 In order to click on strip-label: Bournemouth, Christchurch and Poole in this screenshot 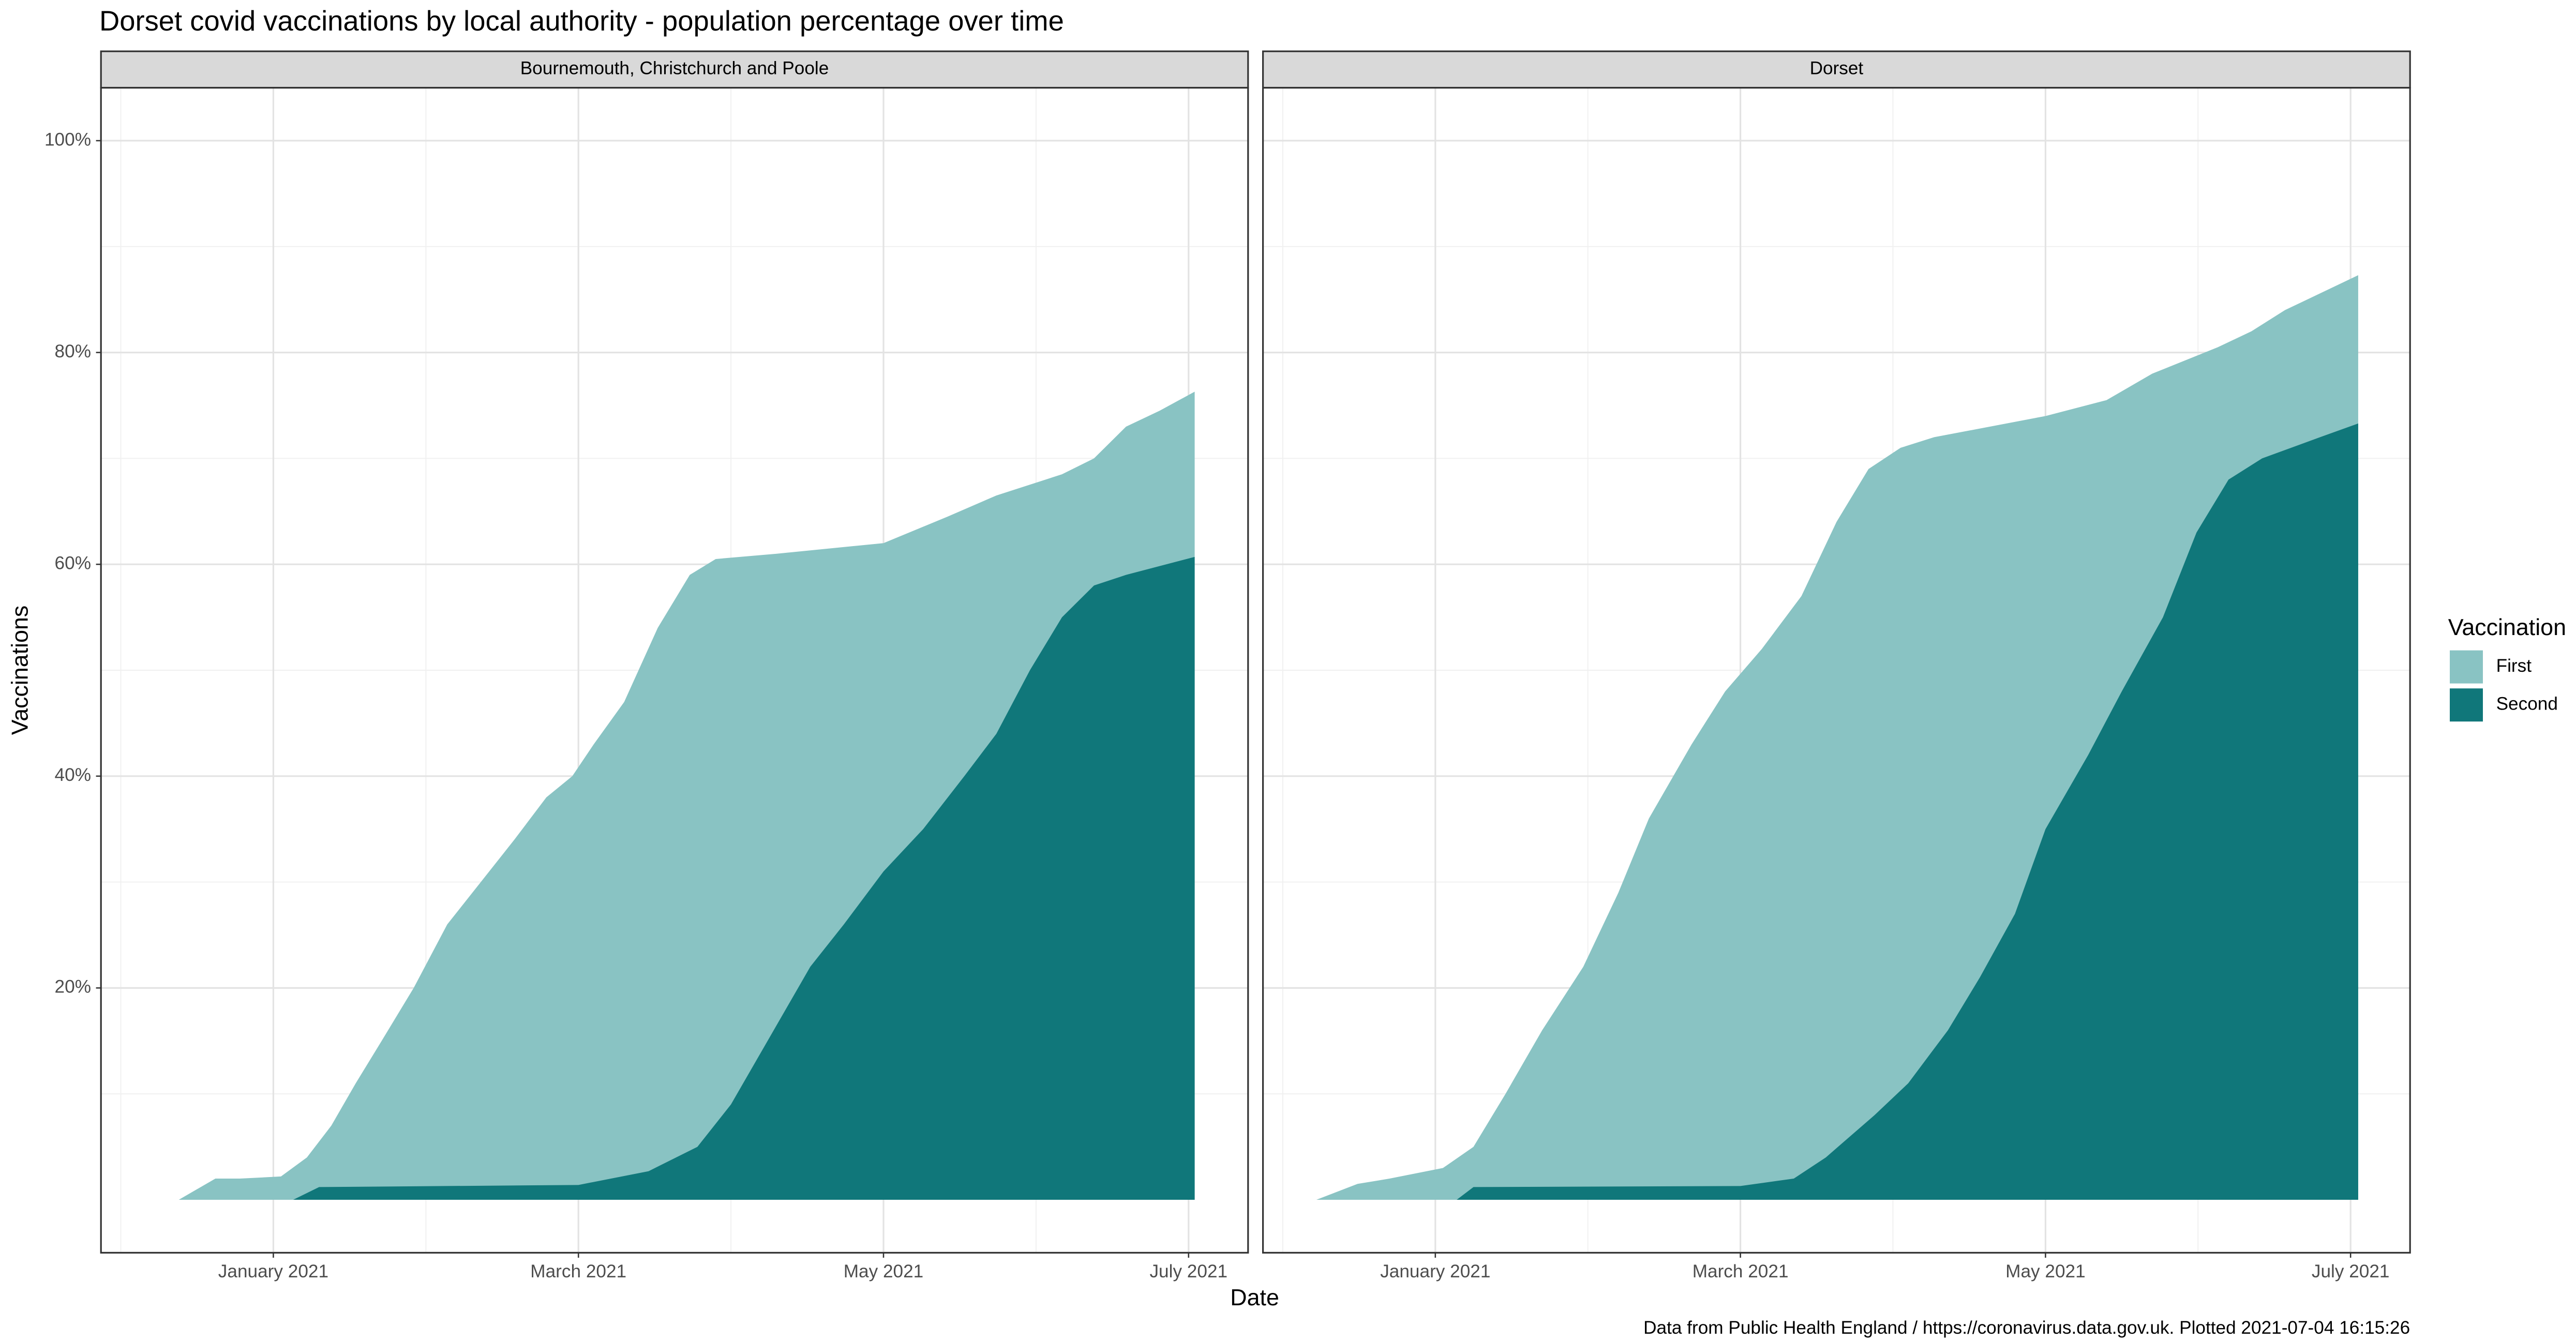, I will do `click(674, 68)`.